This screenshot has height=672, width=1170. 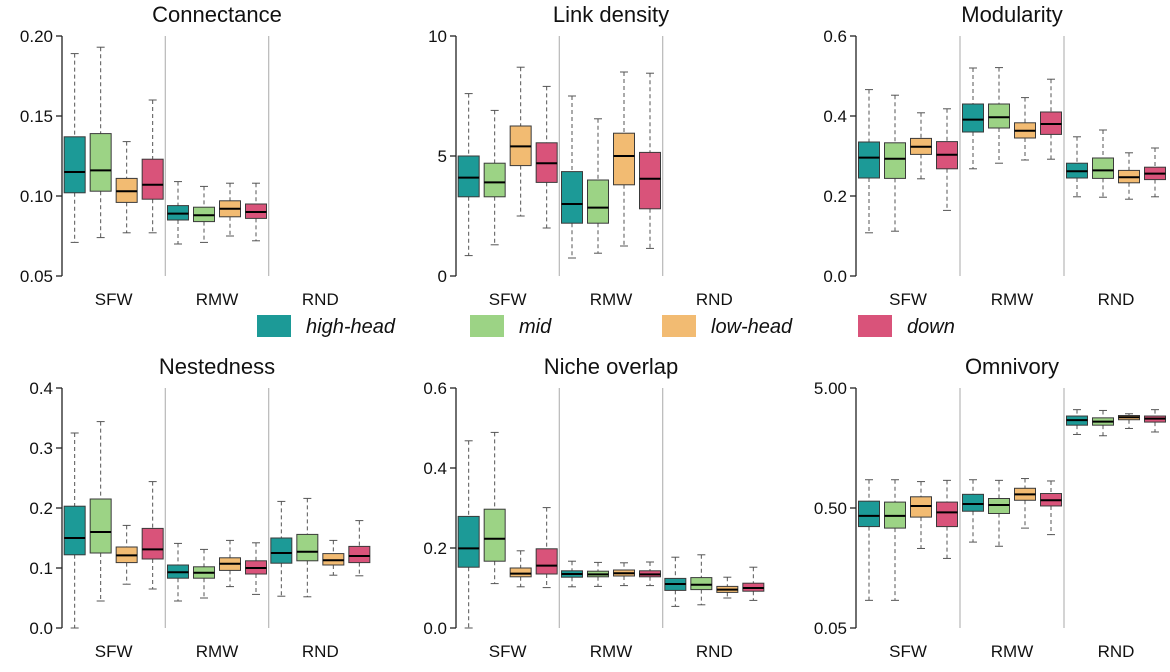 What do you see at coordinates (442, 276) in the screenshot?
I see `y-tick-label: 0` at bounding box center [442, 276].